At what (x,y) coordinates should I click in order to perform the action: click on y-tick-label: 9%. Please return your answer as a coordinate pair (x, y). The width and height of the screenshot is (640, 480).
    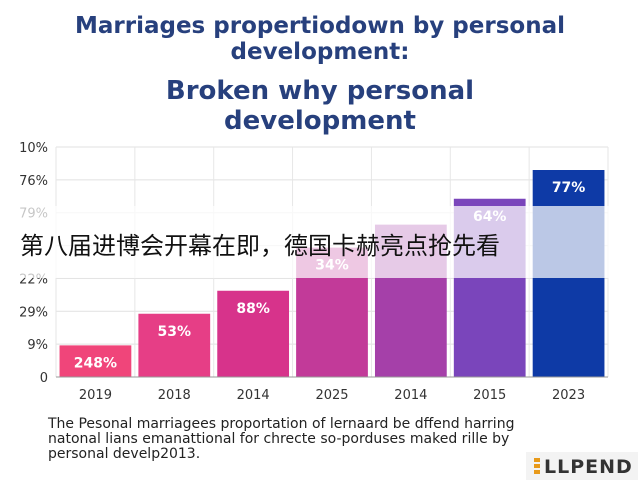
    Looking at the image, I should click on (37, 345).